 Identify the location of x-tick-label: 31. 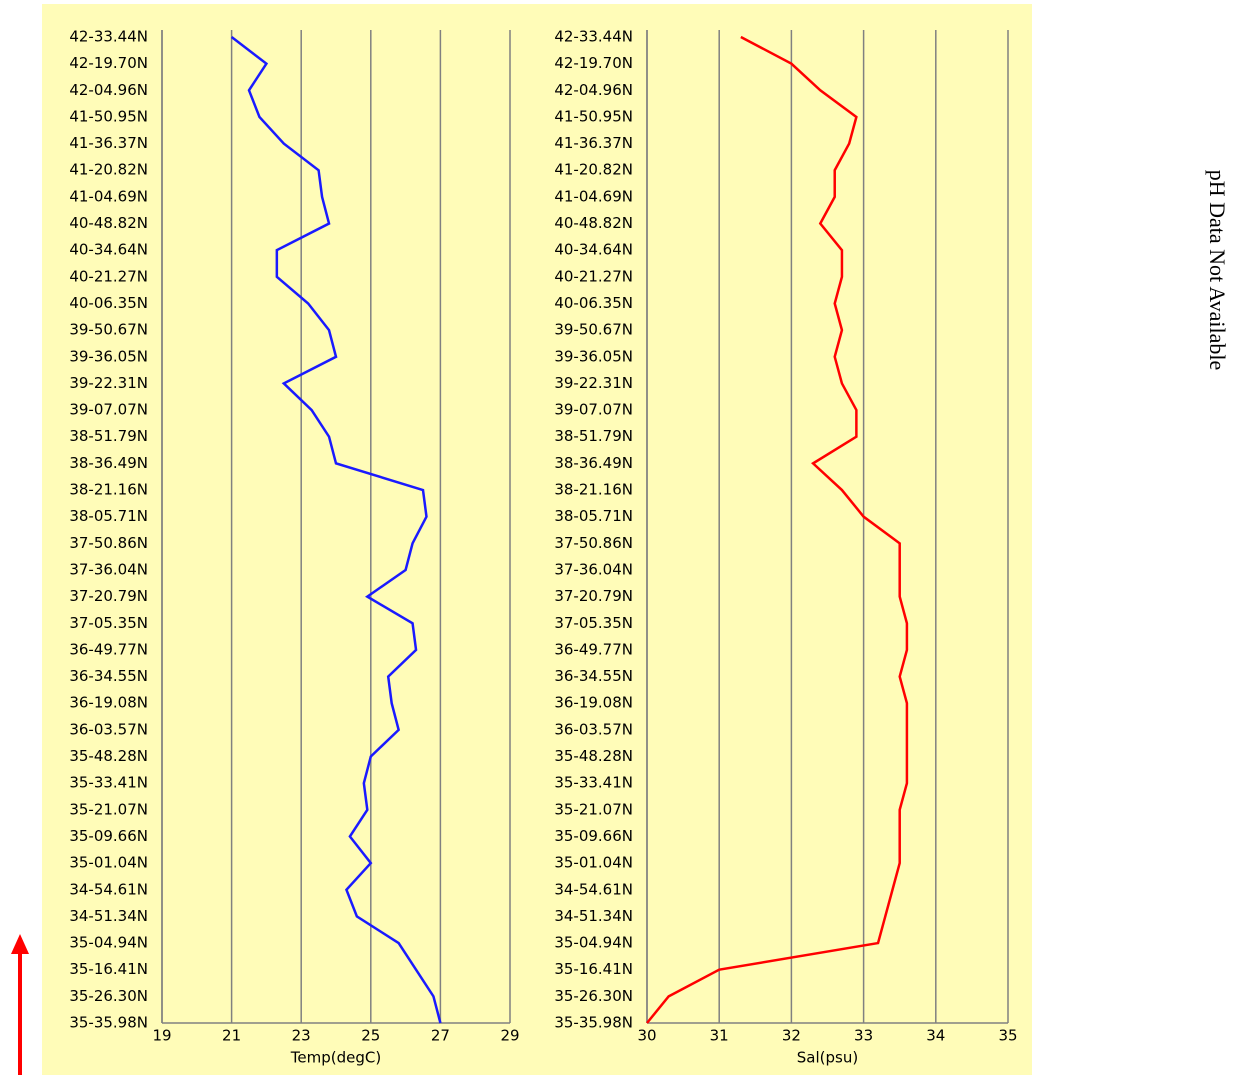
(719, 1036).